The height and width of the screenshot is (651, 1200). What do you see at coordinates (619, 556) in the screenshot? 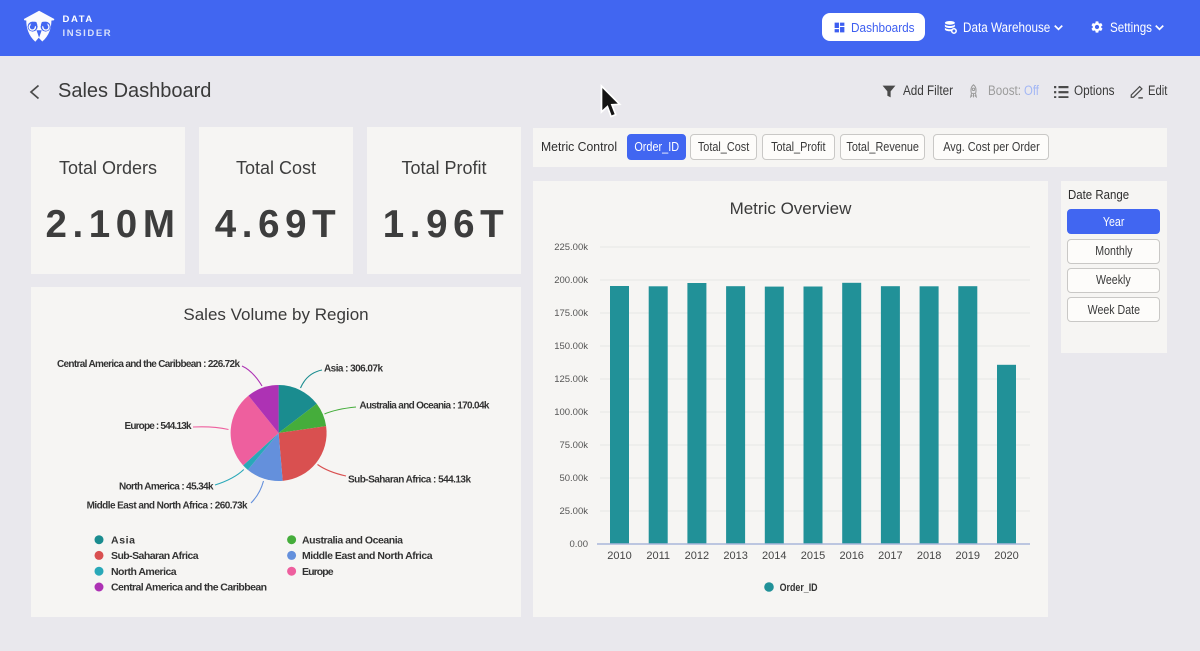
I see `svg-text: 2010` at bounding box center [619, 556].